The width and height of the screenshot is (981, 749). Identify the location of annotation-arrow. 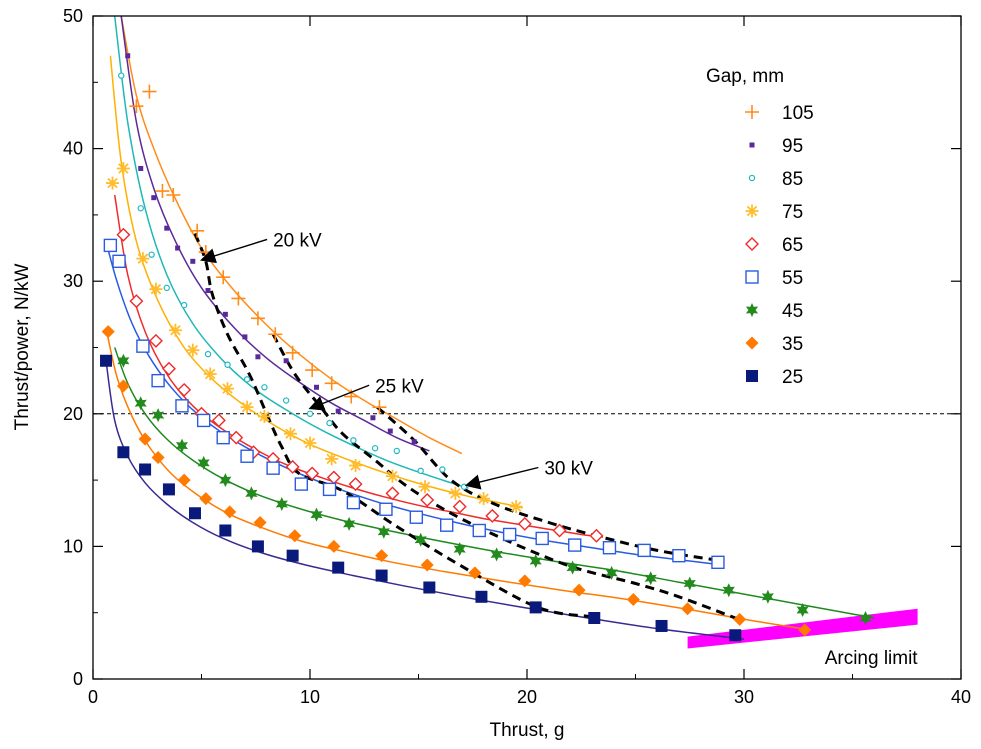
(339, 397).